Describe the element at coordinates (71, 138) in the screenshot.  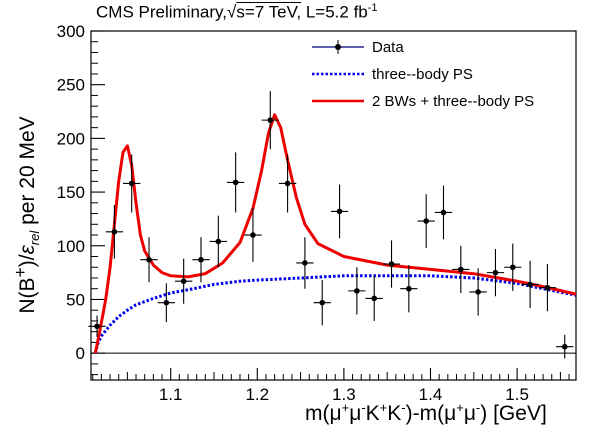
I see `y-tick-label-4: 200` at that location.